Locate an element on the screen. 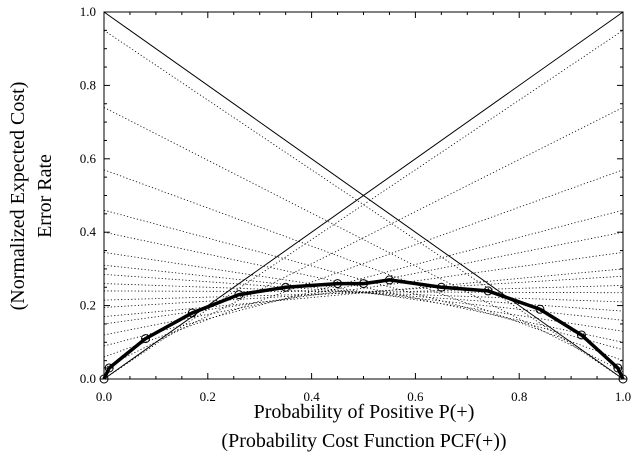 This screenshot has height=466, width=638. y-tick-label: 0.2 is located at coordinates (88, 305).